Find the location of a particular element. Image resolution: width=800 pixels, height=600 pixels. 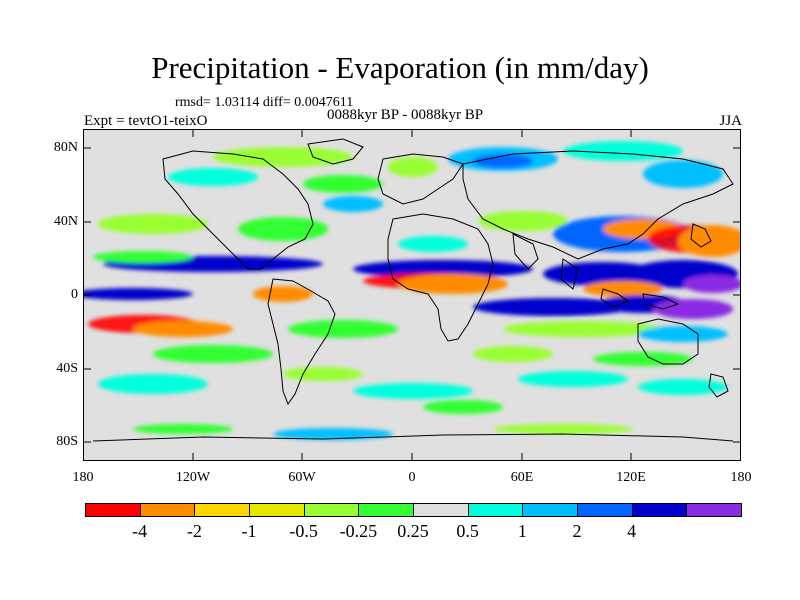

color-bar-level-label: -0.5 is located at coordinates (303, 531).